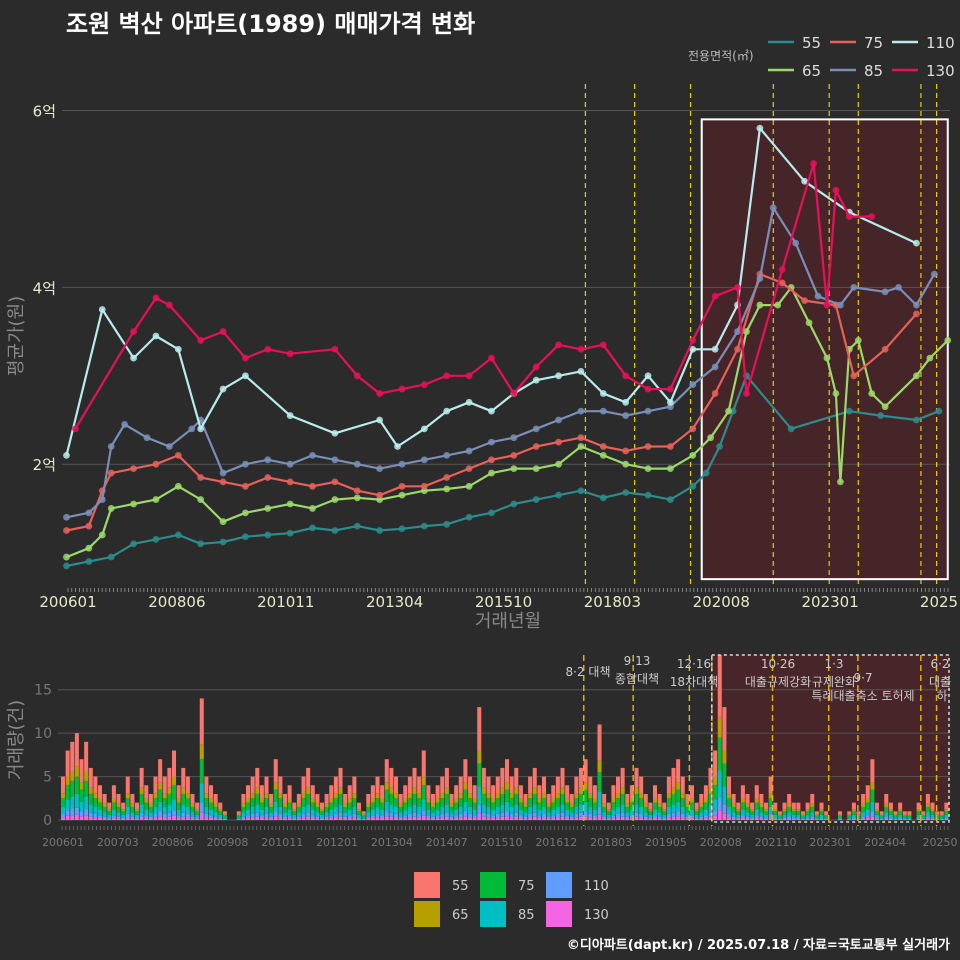 The image size is (960, 960). What do you see at coordinates (43, 734) in the screenshot?
I see `vol-y-tick-label: 10` at bounding box center [43, 734].